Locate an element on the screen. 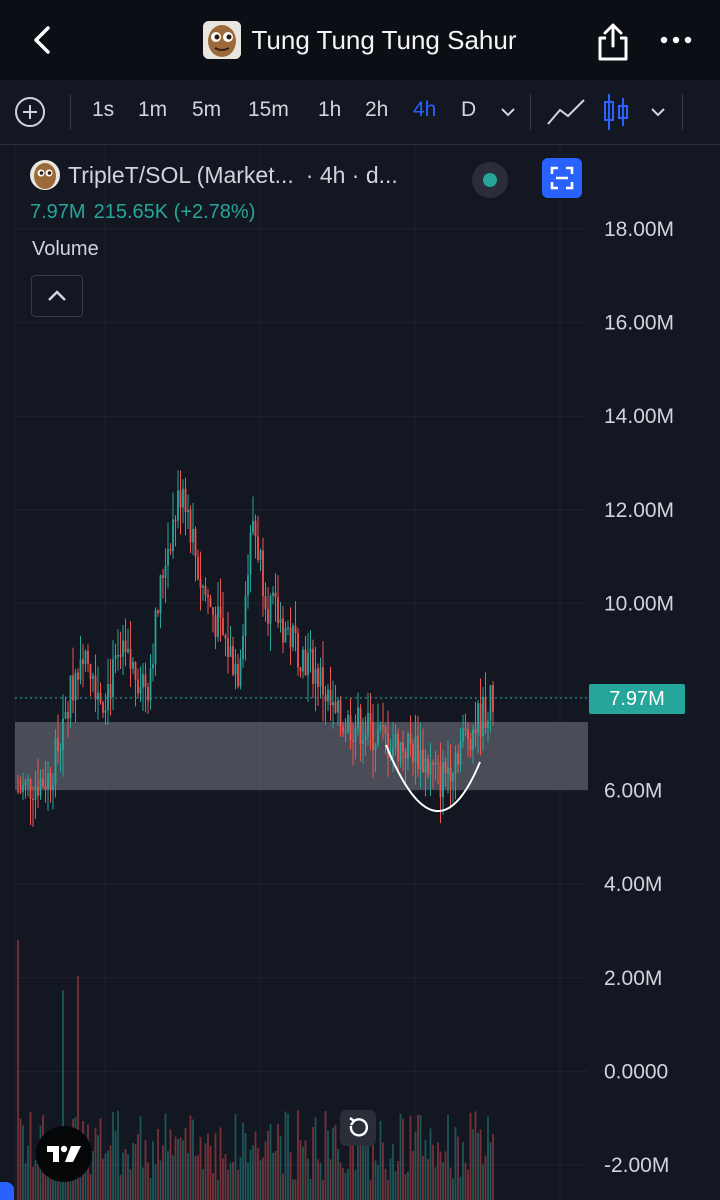 The image size is (720, 1200). current-price-tag: 7.97M is located at coordinates (637, 699).